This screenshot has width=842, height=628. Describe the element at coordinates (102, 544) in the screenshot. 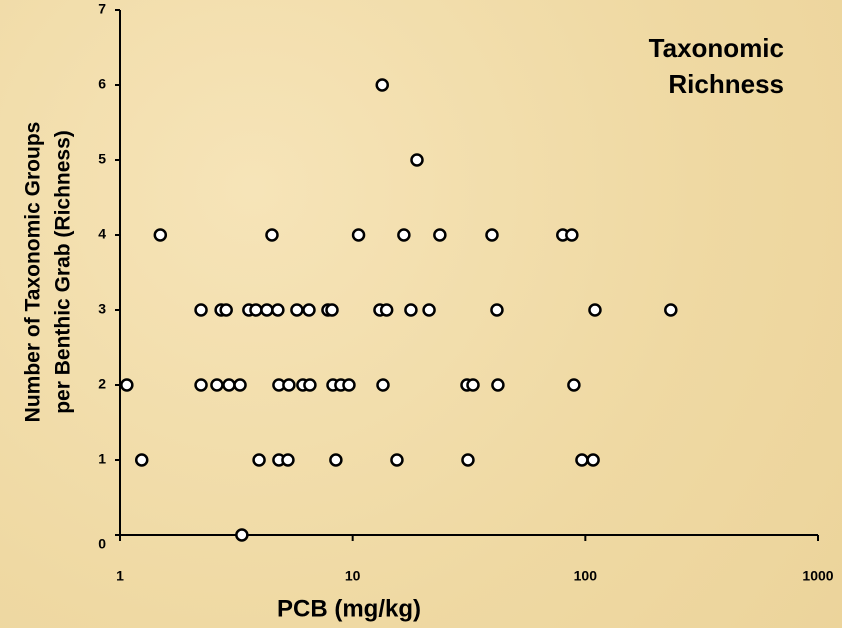

I see `y-tick-label: 0` at that location.